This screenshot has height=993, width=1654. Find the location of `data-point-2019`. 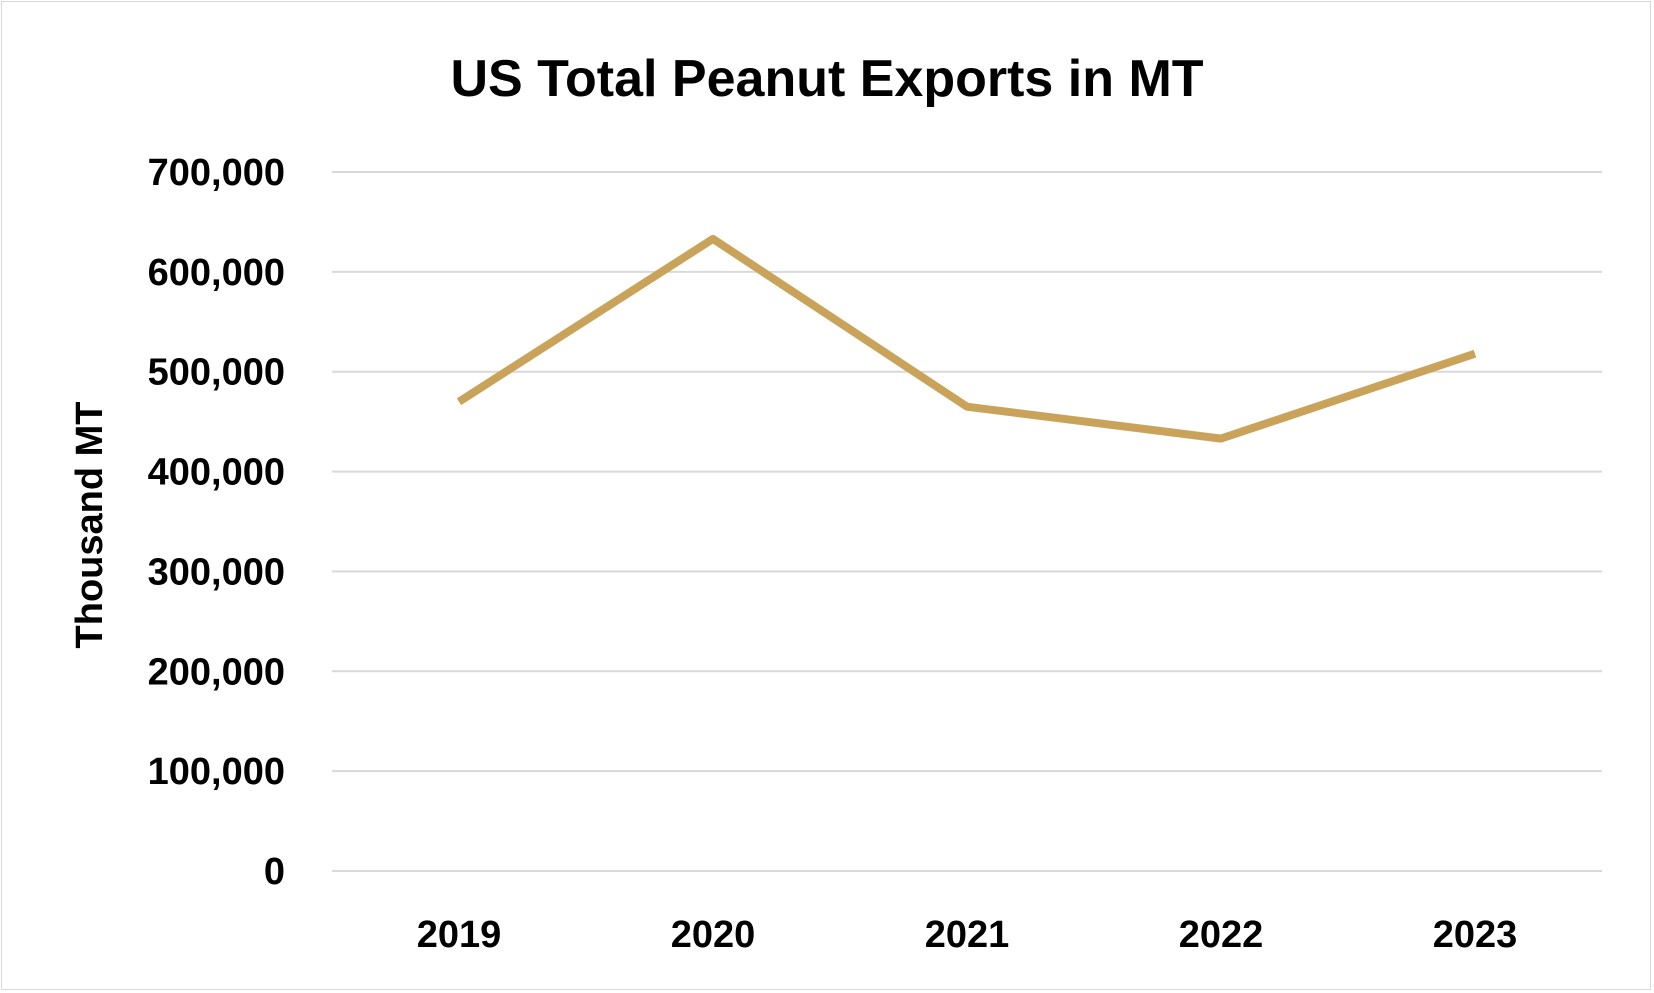

data-point-2019 is located at coordinates (459, 402).